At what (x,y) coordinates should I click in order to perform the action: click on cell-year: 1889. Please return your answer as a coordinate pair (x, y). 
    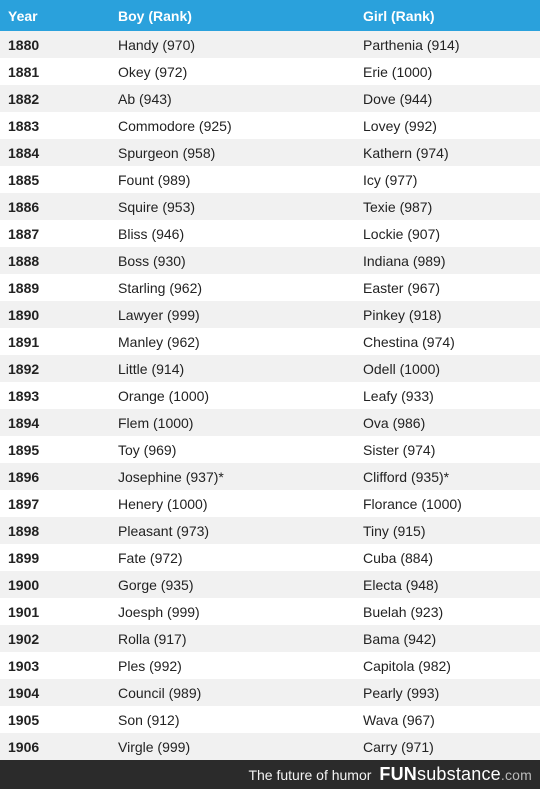
    Looking at the image, I should click on (59, 287).